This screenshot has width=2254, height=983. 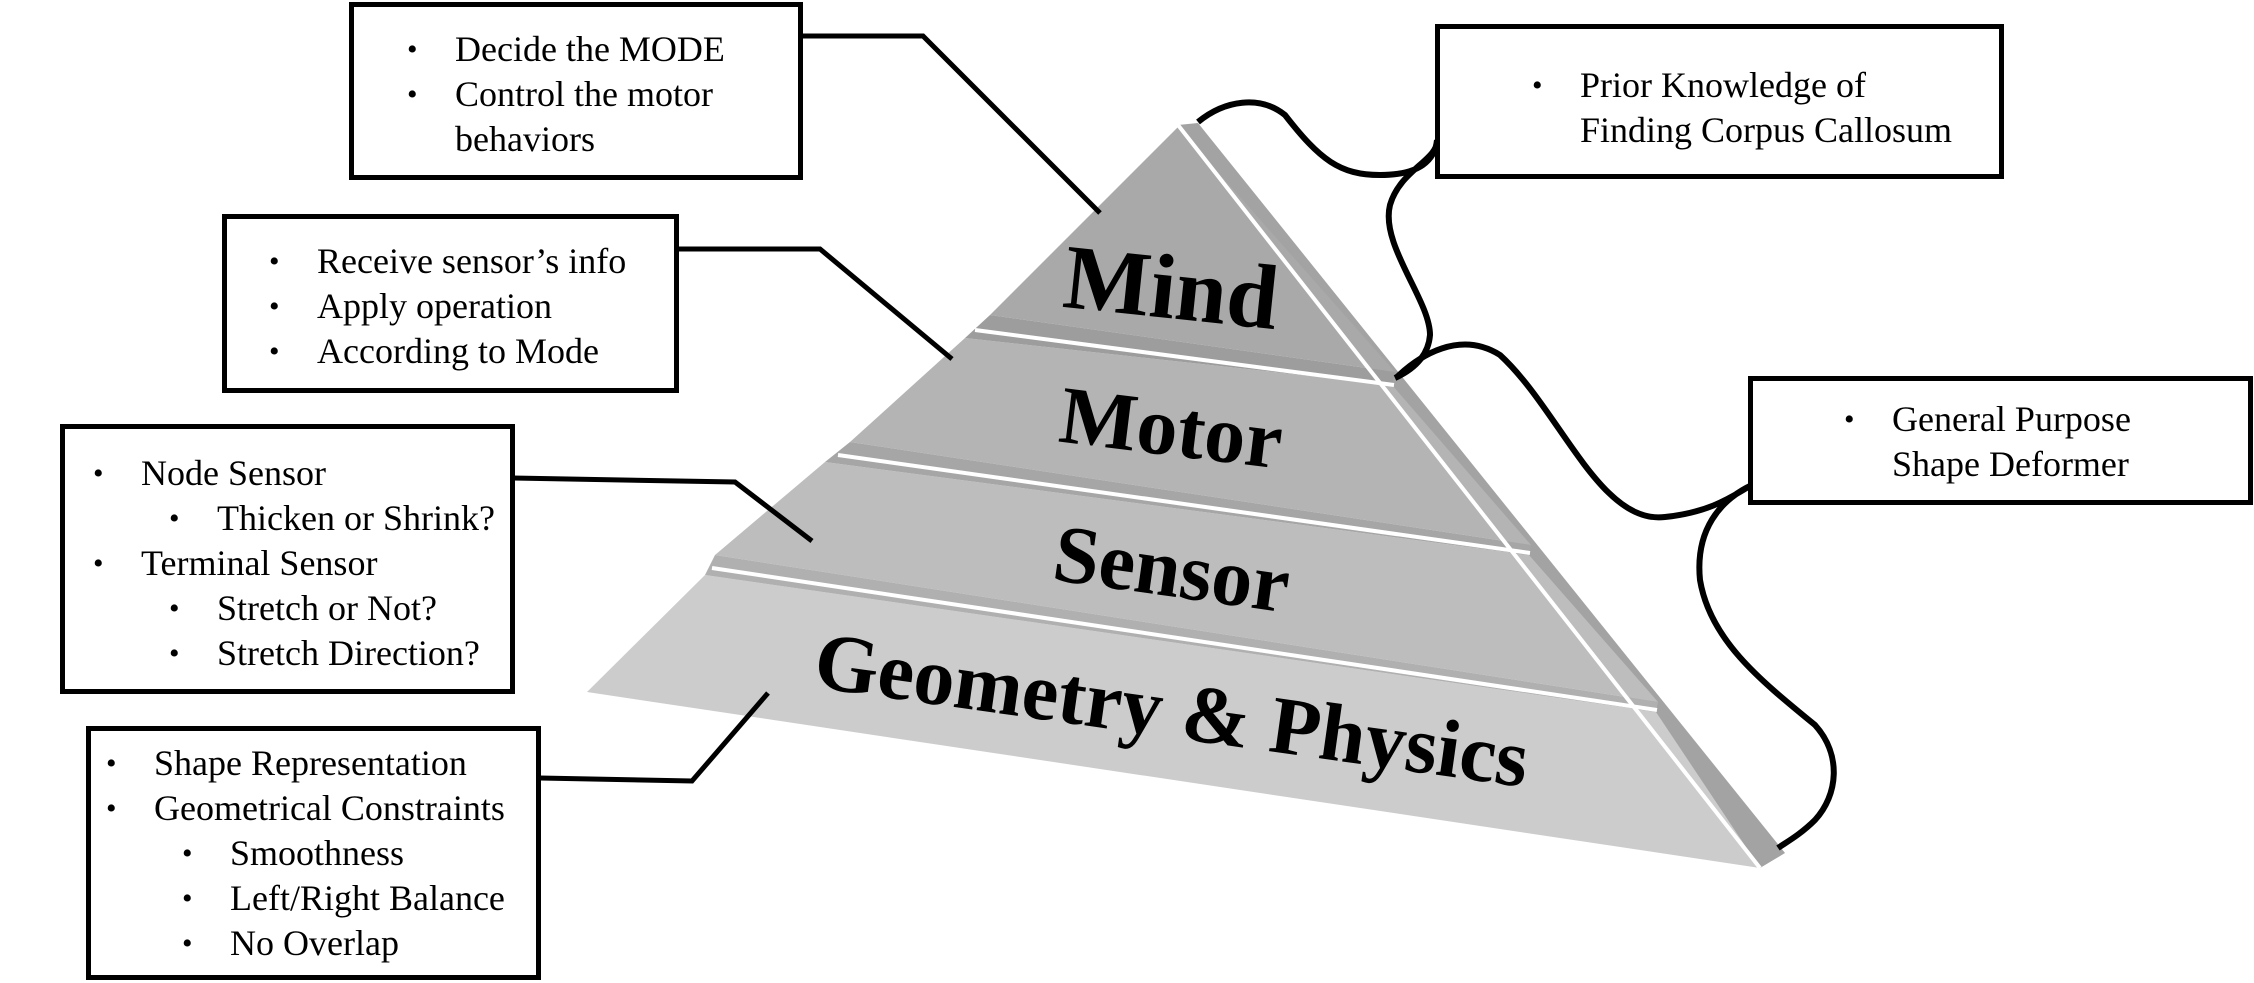 I want to click on sensor-item-terminal: Terminal Sensor, so click(x=301, y=563).